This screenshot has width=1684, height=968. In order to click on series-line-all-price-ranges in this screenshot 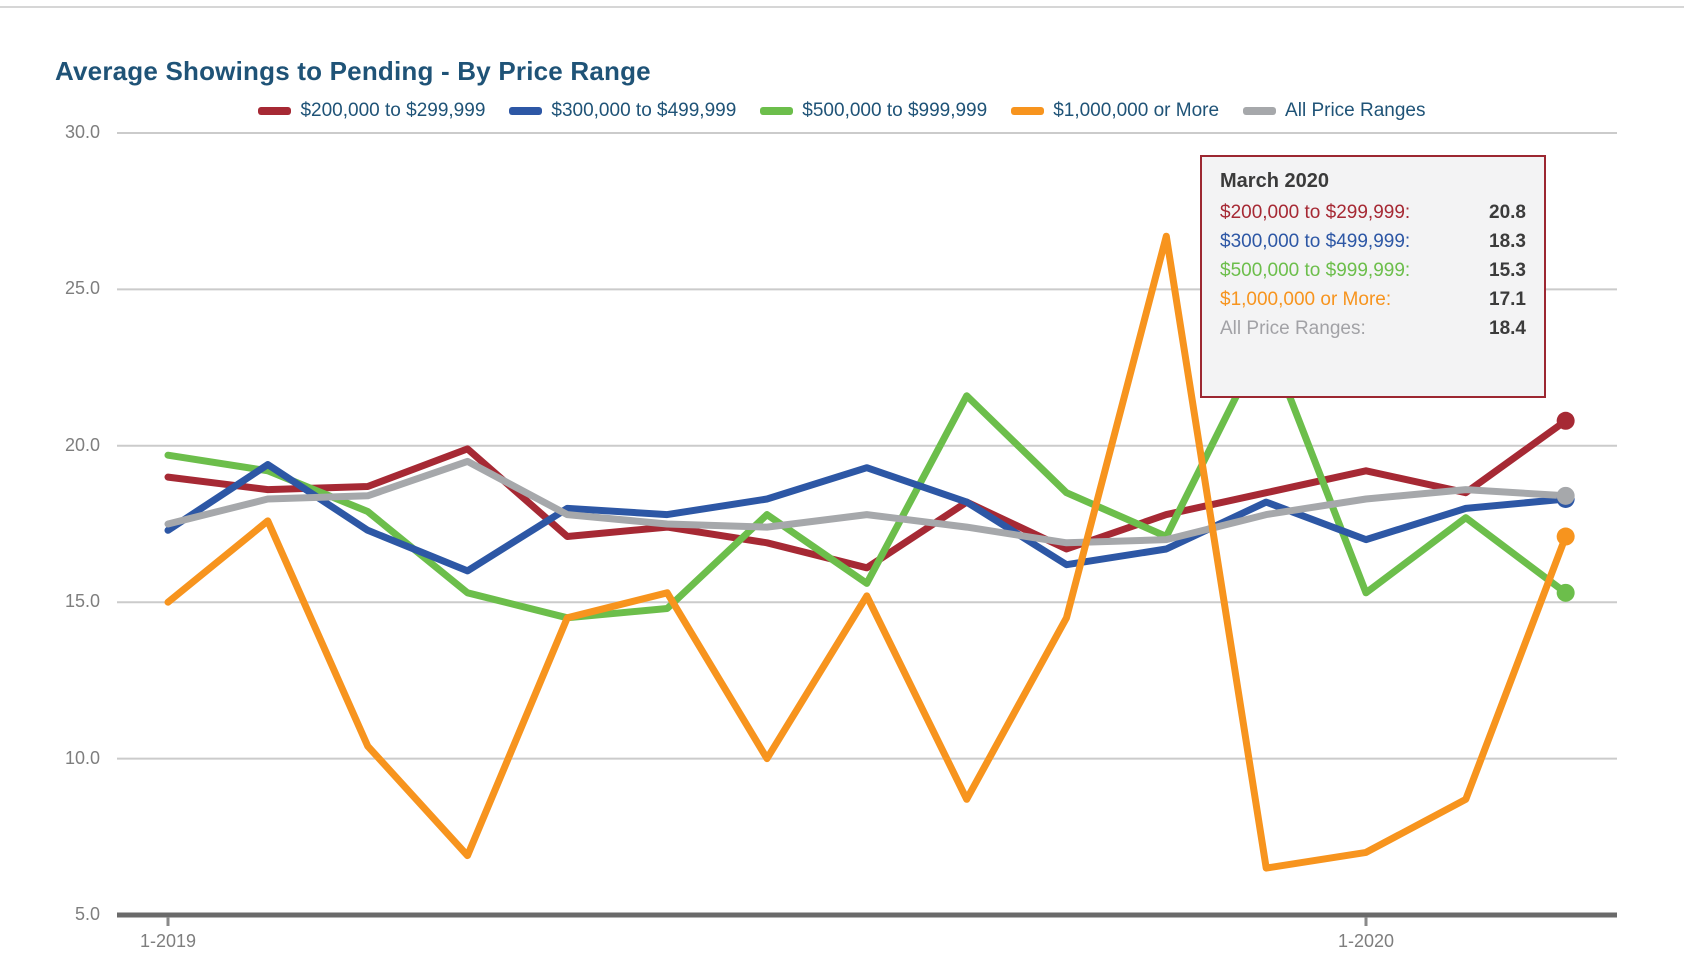, I will do `click(867, 502)`.